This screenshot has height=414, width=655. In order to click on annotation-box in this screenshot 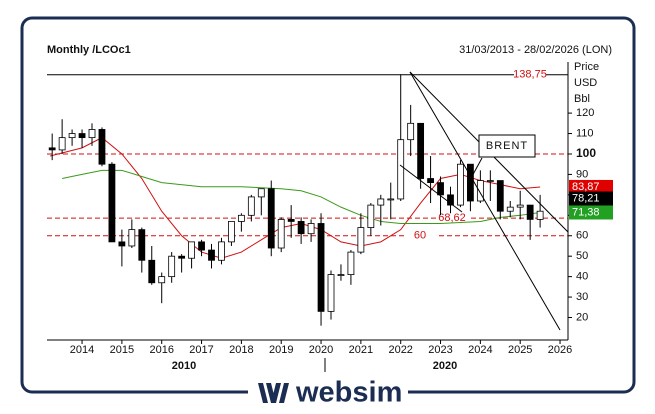, I will do `click(507, 146)`.